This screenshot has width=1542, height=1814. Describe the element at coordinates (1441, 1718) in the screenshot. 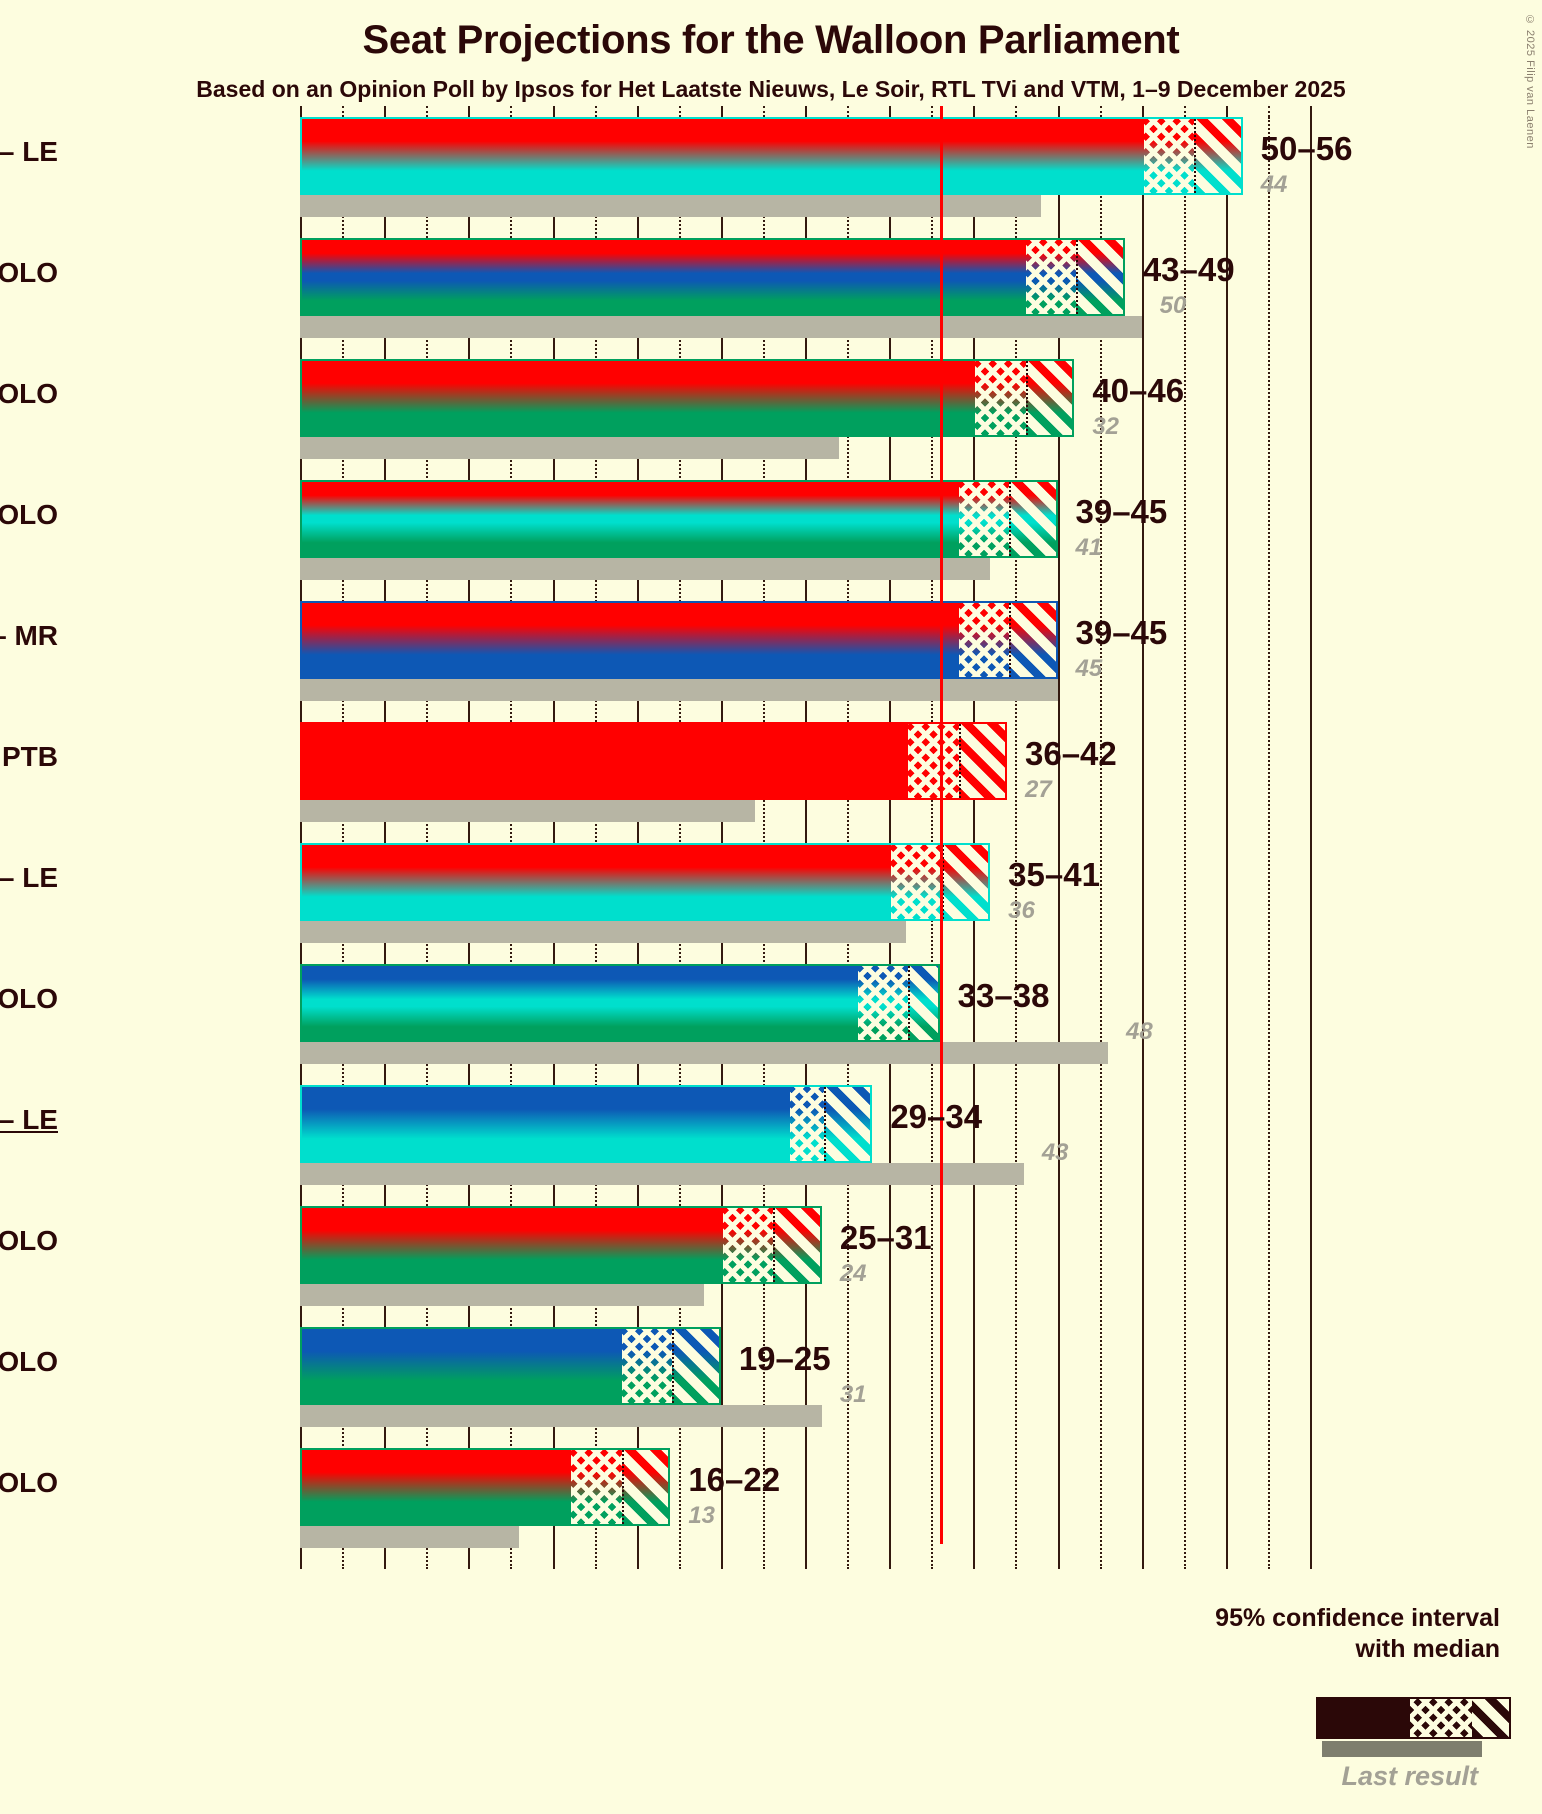

I see `legend-crosshatch-swatch` at that location.